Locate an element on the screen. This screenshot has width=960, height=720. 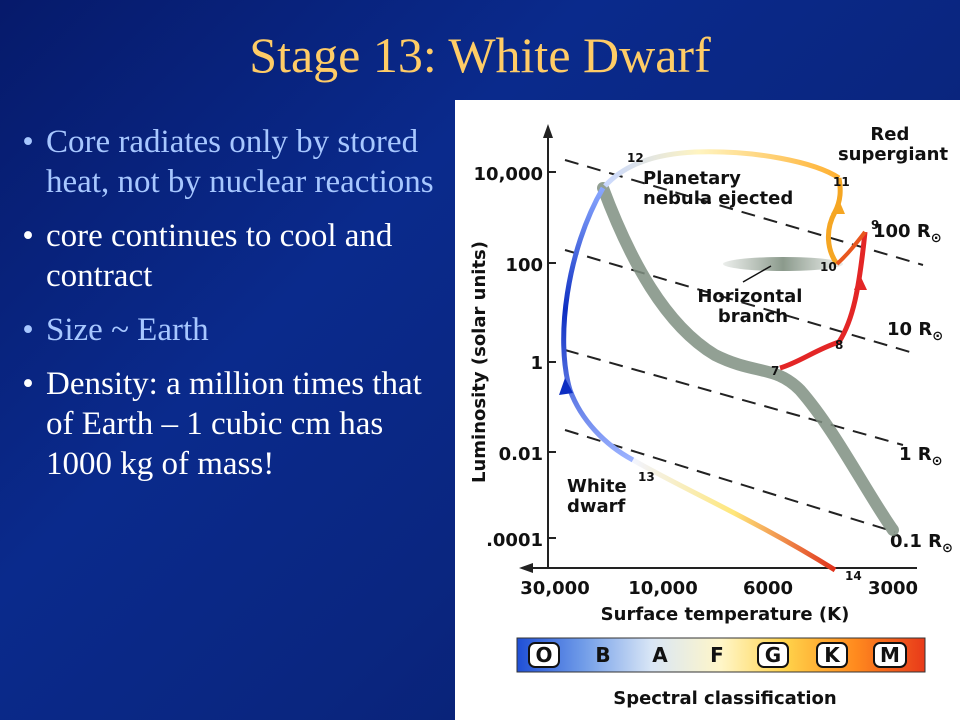
svg-text: K is located at coordinates (832, 655).